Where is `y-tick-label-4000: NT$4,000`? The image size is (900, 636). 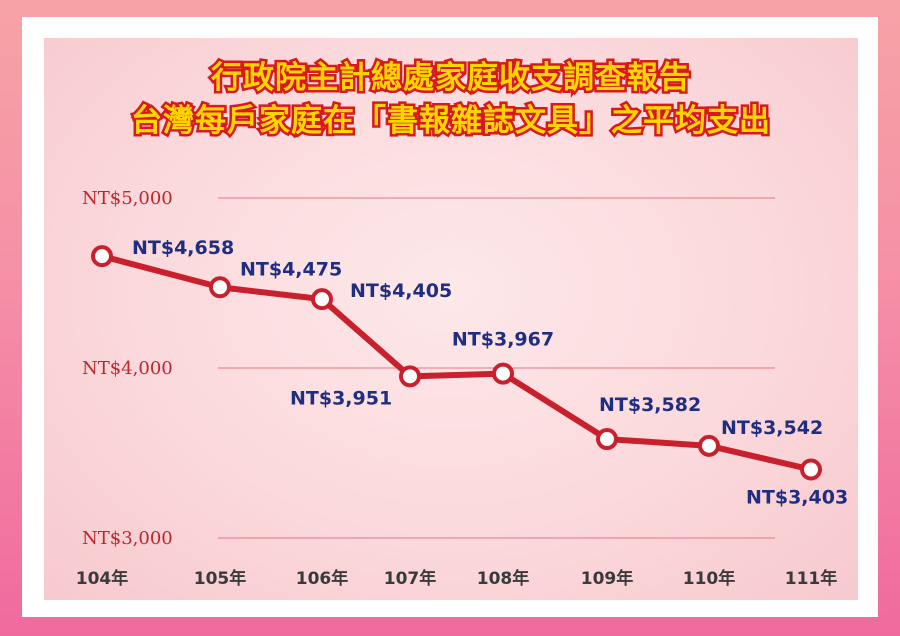
y-tick-label-4000: NT$4,000 is located at coordinates (127, 368).